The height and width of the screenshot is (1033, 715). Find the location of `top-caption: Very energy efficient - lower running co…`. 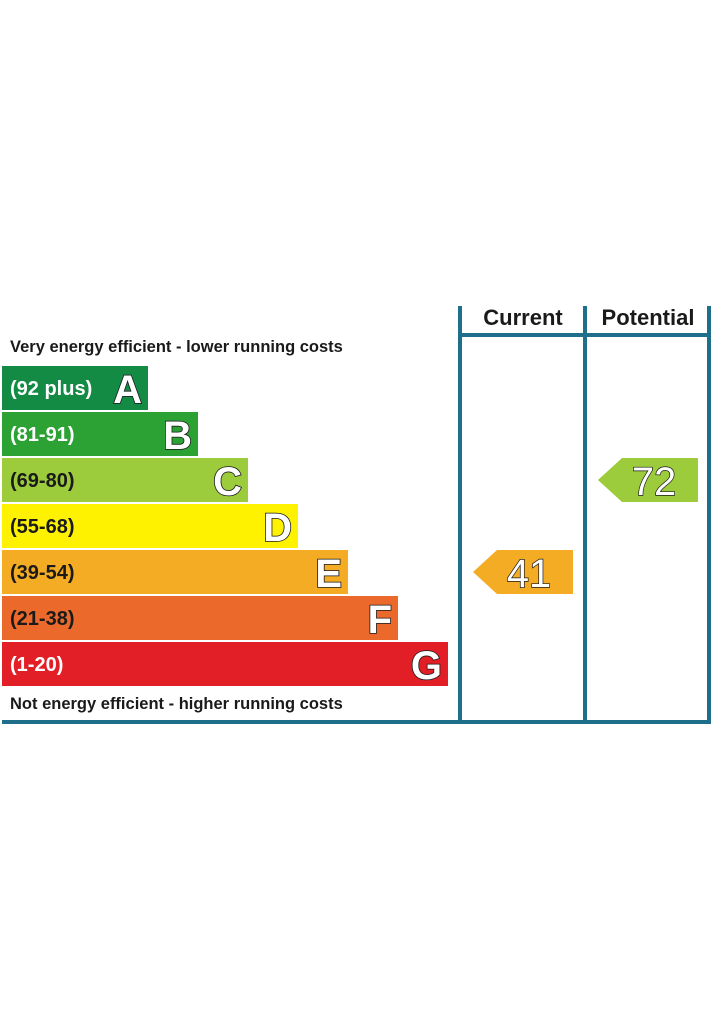

top-caption: Very energy efficient - lower running co… is located at coordinates (176, 347).